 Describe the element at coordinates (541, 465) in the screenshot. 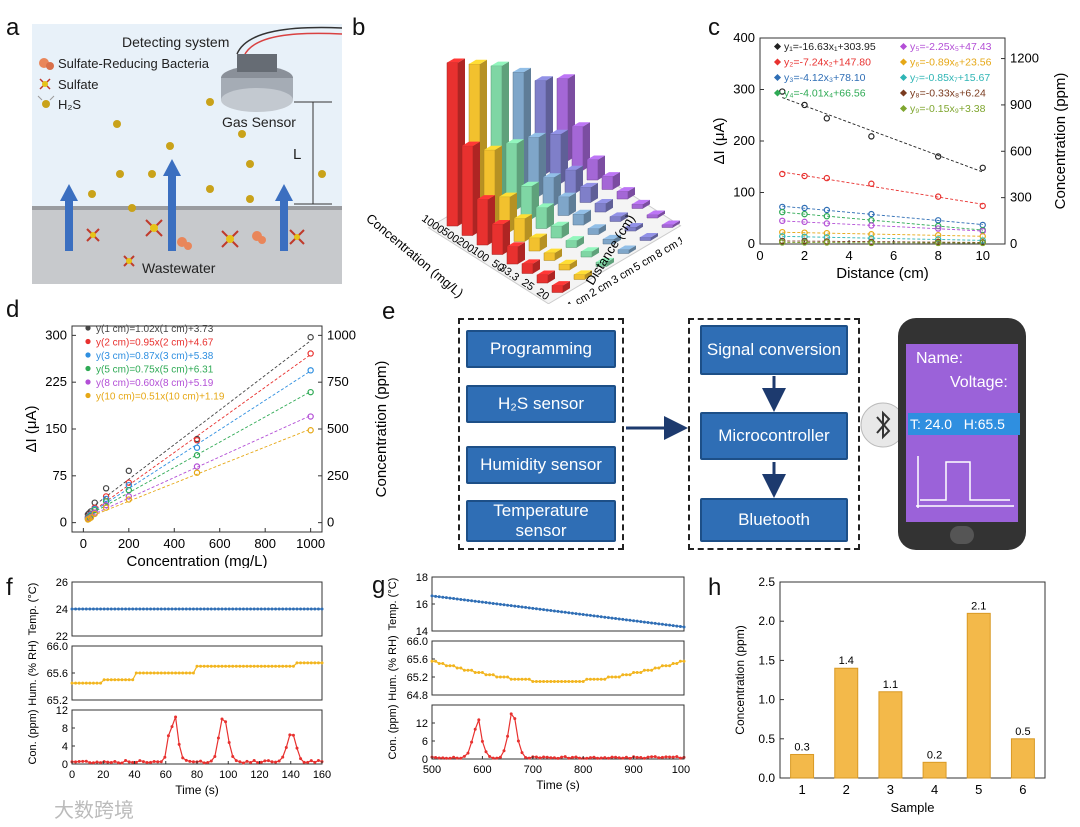

I see `humidity-sensor-box: Humidity sensor` at that location.